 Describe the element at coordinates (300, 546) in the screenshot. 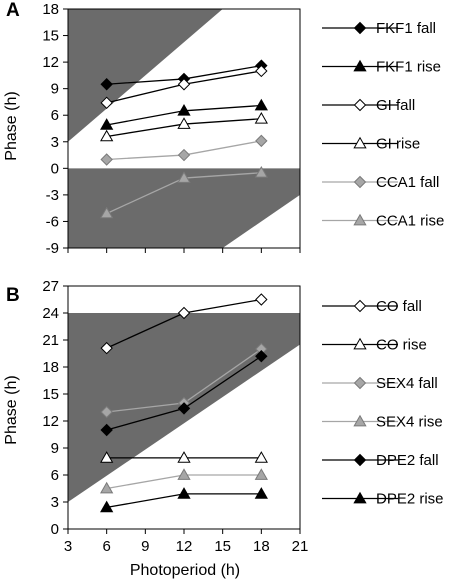

I see `x-tick-label: 21` at that location.